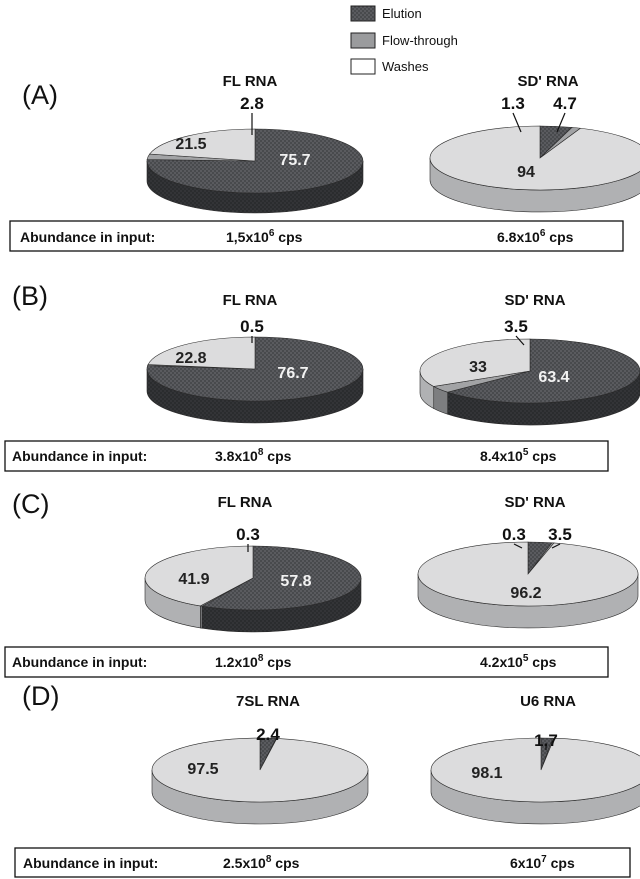 This screenshot has width=640, height=879. I want to click on pie-data-label: 1.7, so click(546, 740).